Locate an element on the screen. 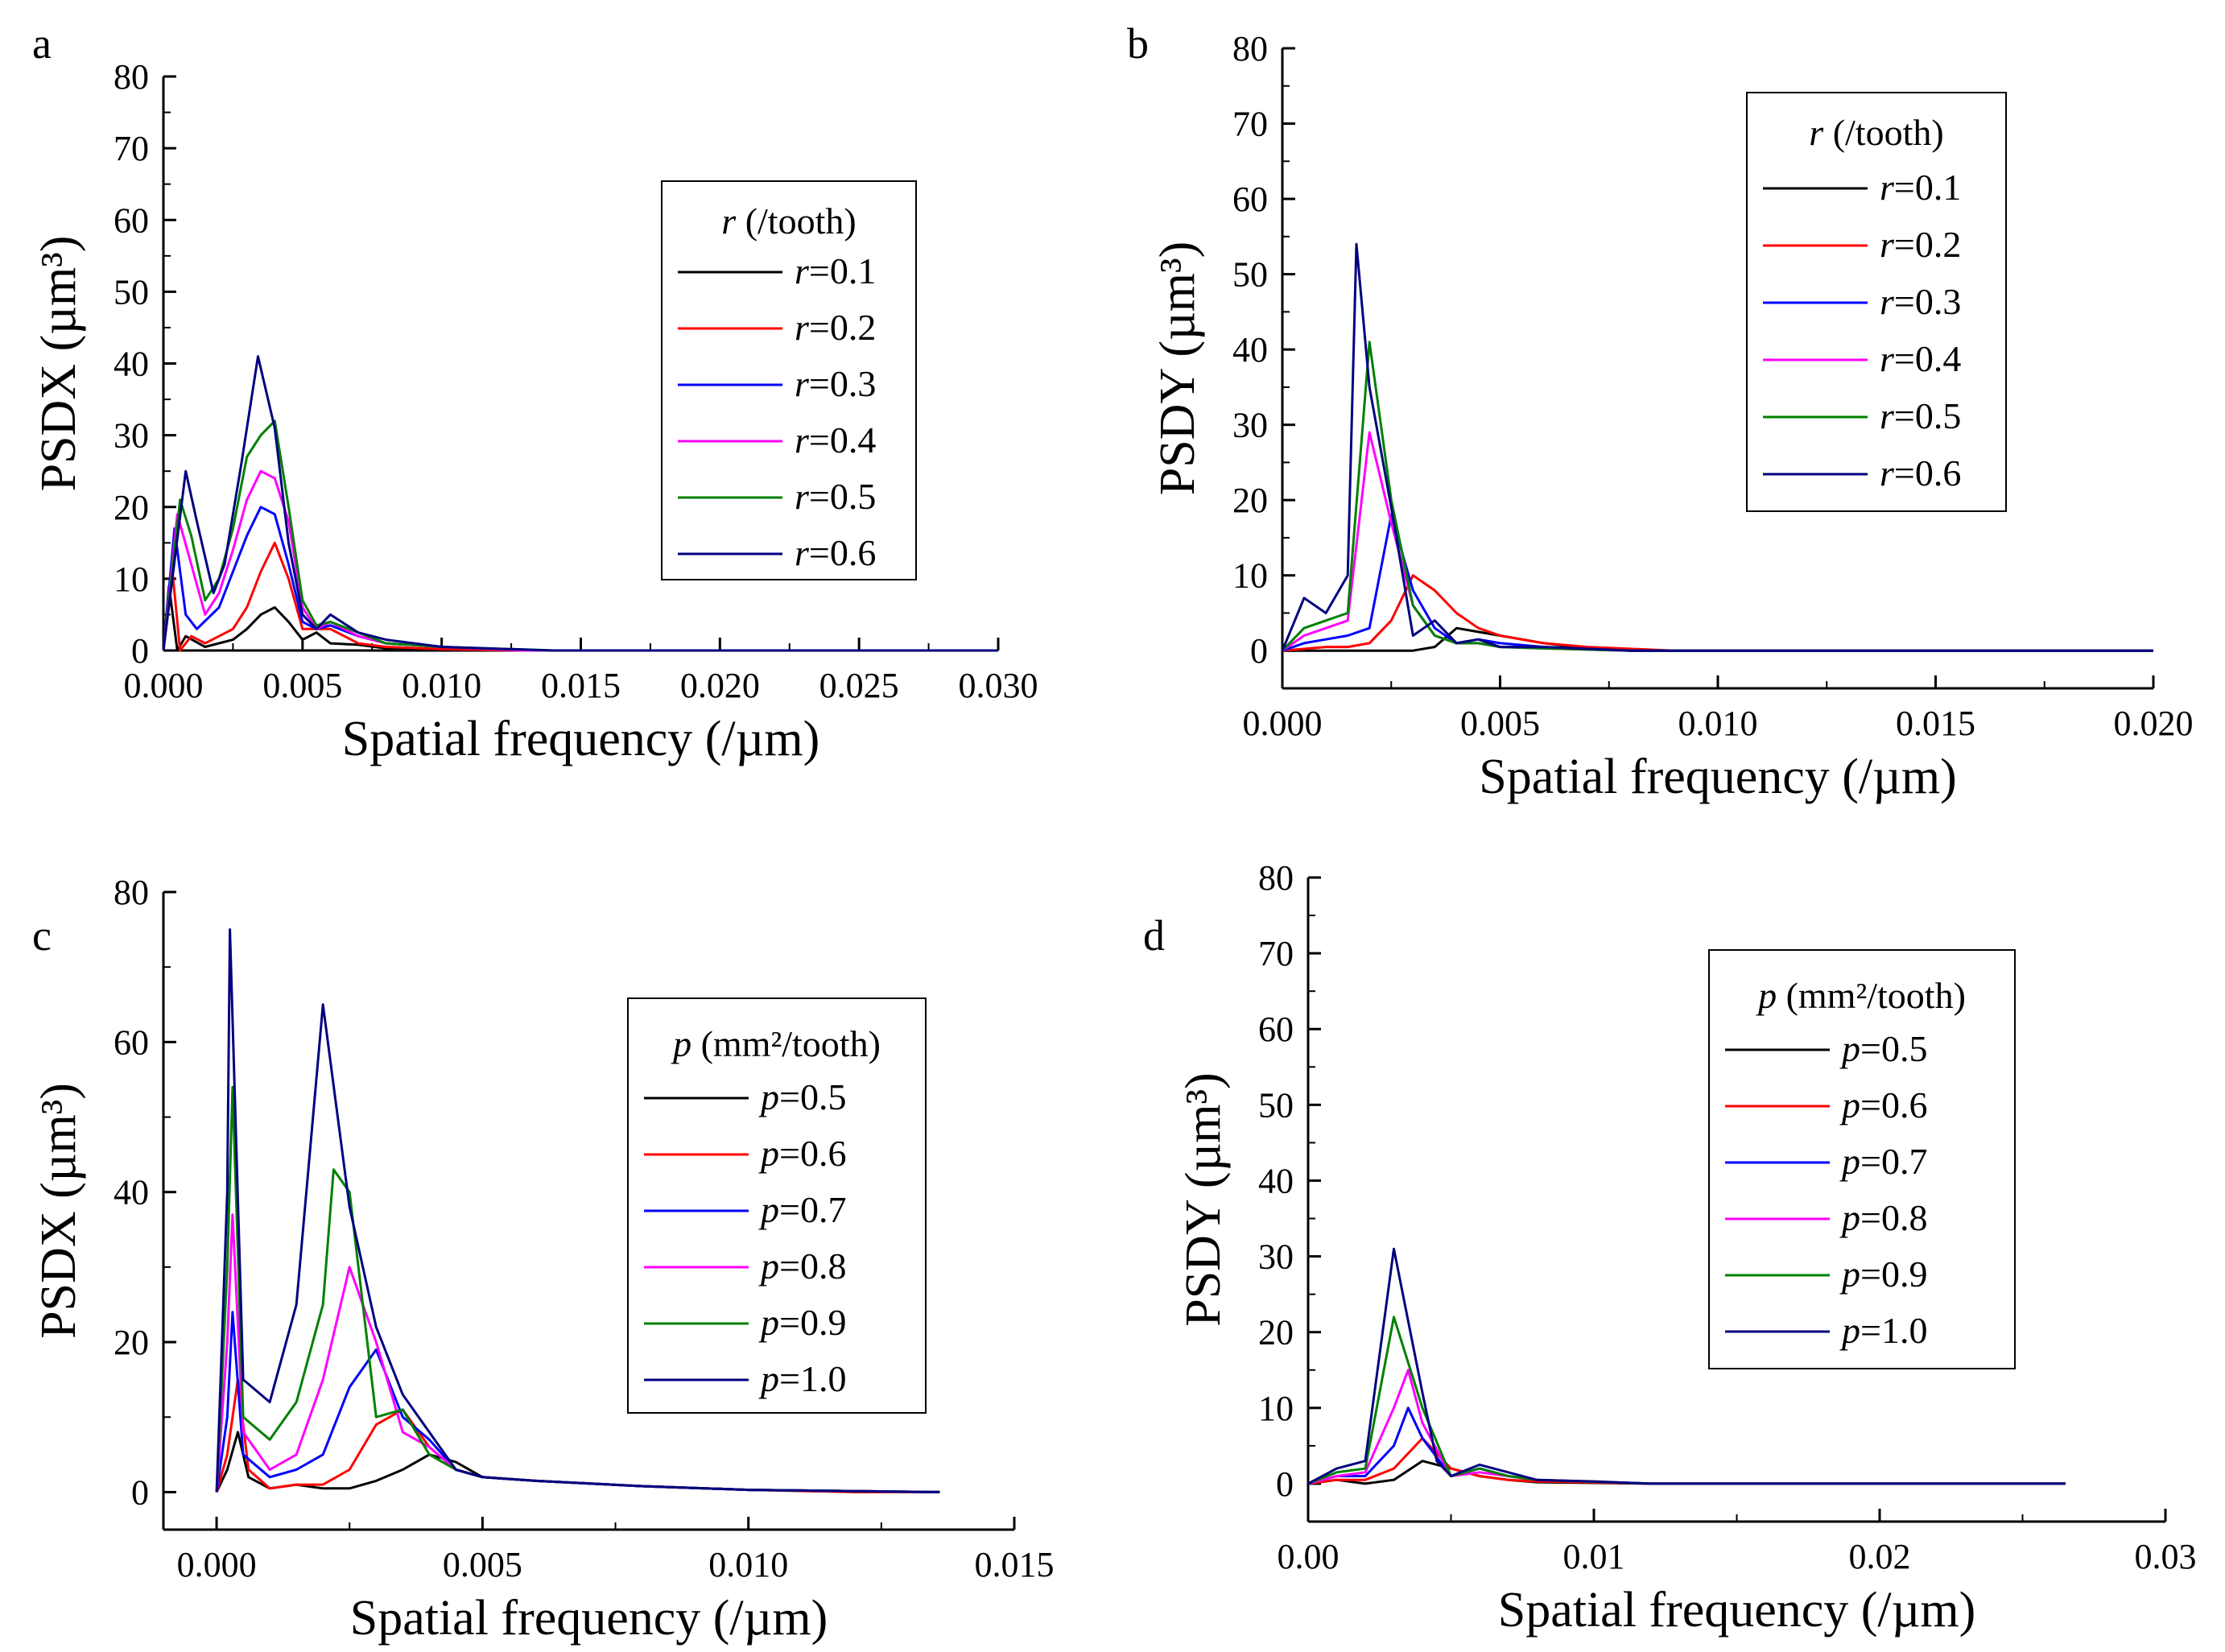 The image size is (2225, 1652). legend: r (/tooth) r=0.1 r=0.2 r=0.3 r=0.4 r=0.5 r=0.6 is located at coordinates (1877, 302).